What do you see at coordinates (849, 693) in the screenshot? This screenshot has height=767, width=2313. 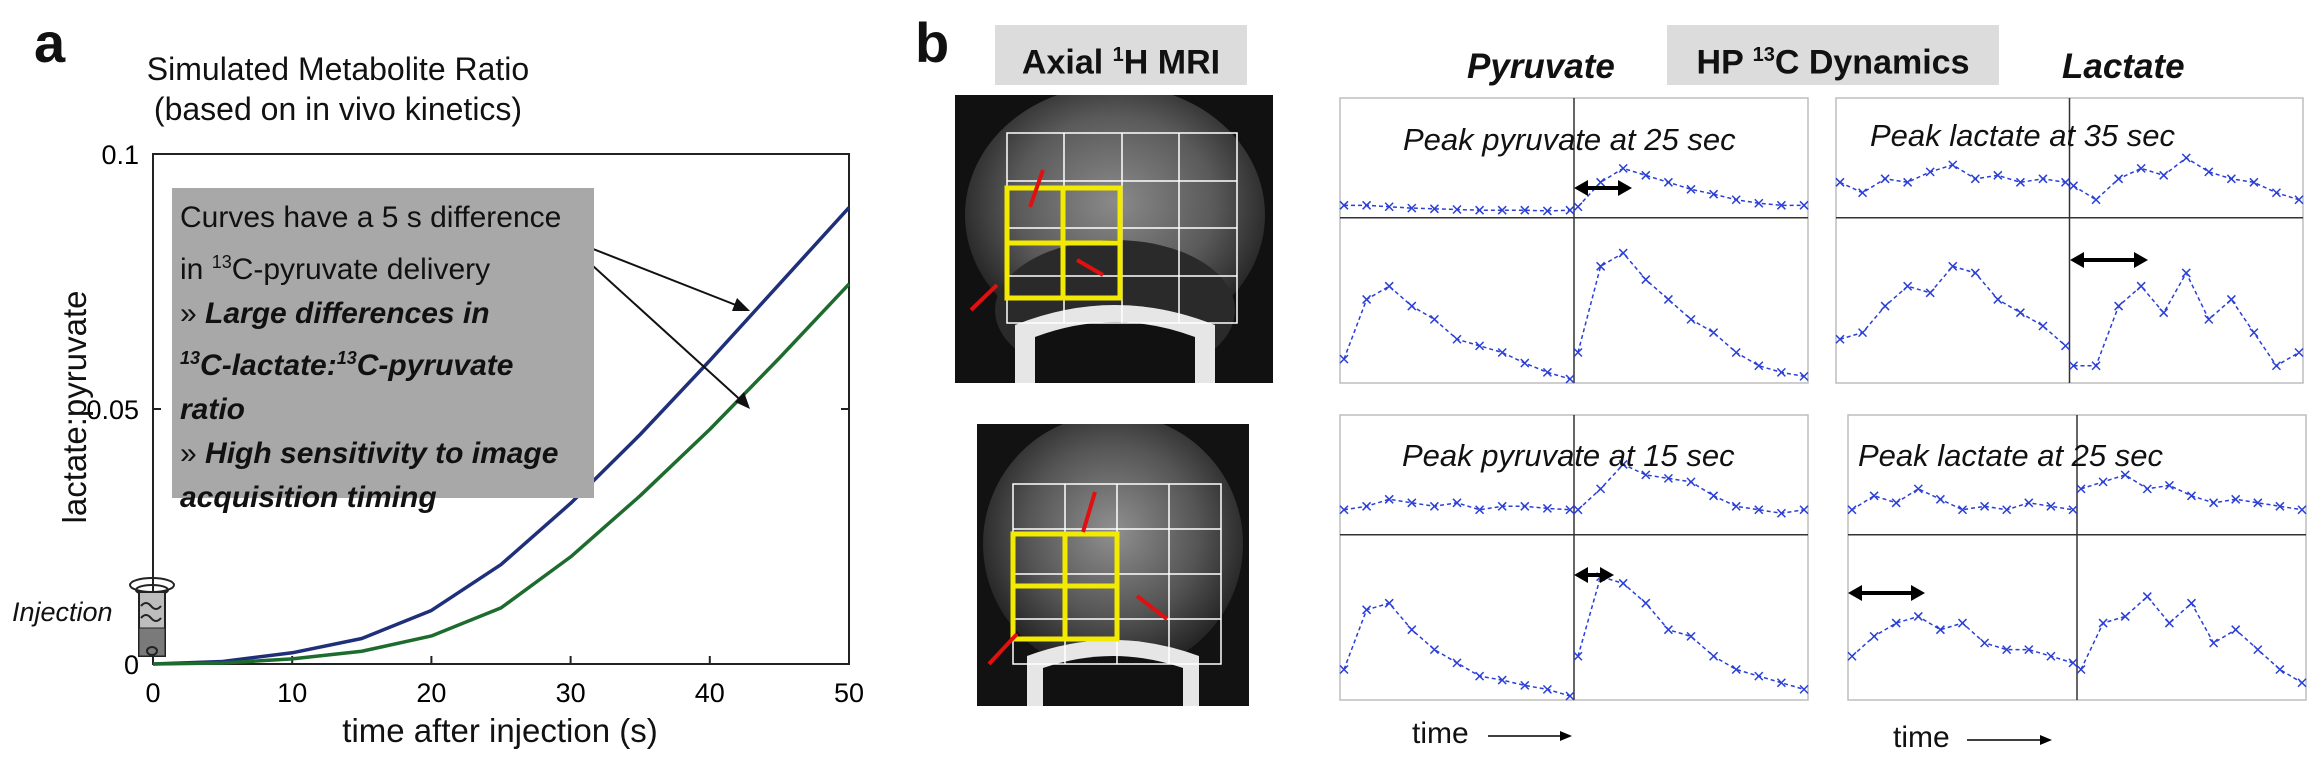 I see `x-tick-label: 50` at bounding box center [849, 693].